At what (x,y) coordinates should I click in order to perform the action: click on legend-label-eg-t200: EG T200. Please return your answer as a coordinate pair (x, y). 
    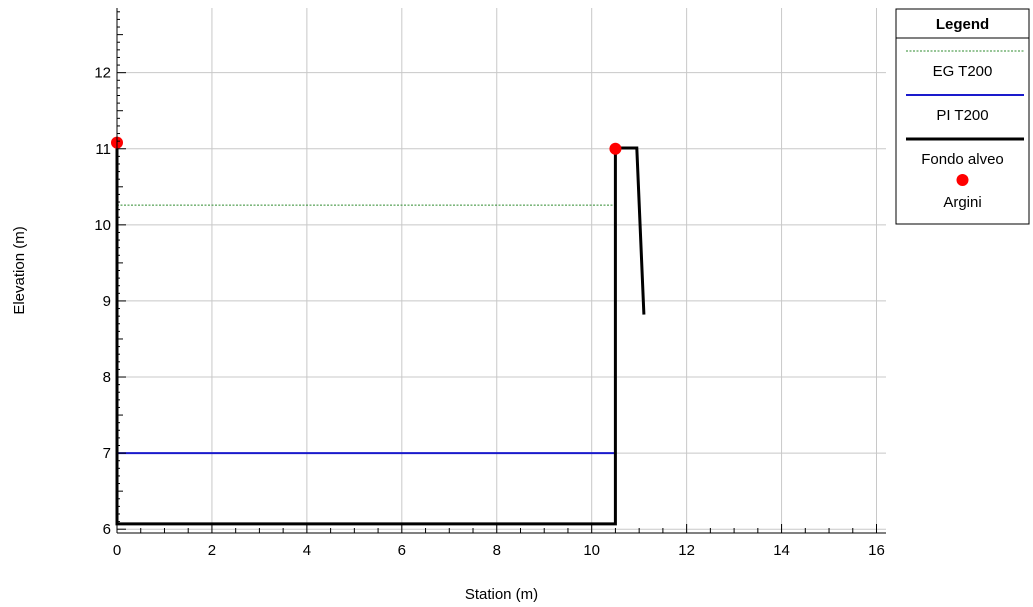
    Looking at the image, I should click on (963, 71).